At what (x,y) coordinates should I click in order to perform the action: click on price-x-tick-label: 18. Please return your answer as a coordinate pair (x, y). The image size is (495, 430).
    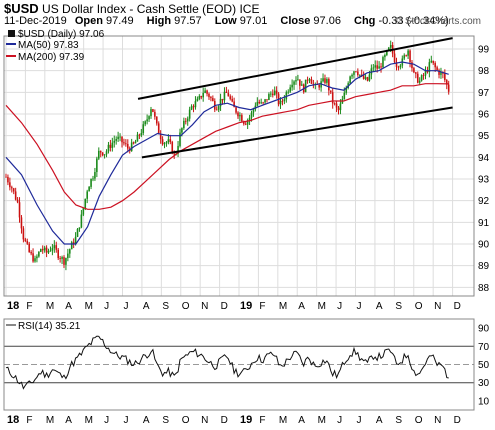
    Looking at the image, I should click on (13, 306).